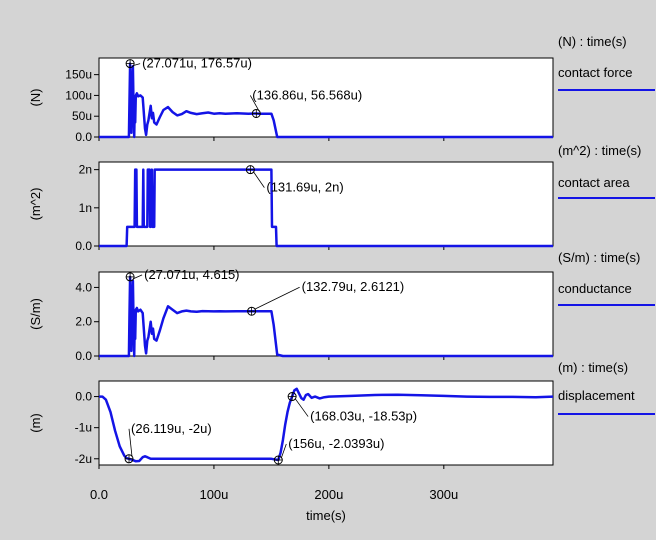 The width and height of the screenshot is (656, 540). What do you see at coordinates (191, 274) in the screenshot?
I see `annotation-label: (27.071u, 4.615)` at bounding box center [191, 274].